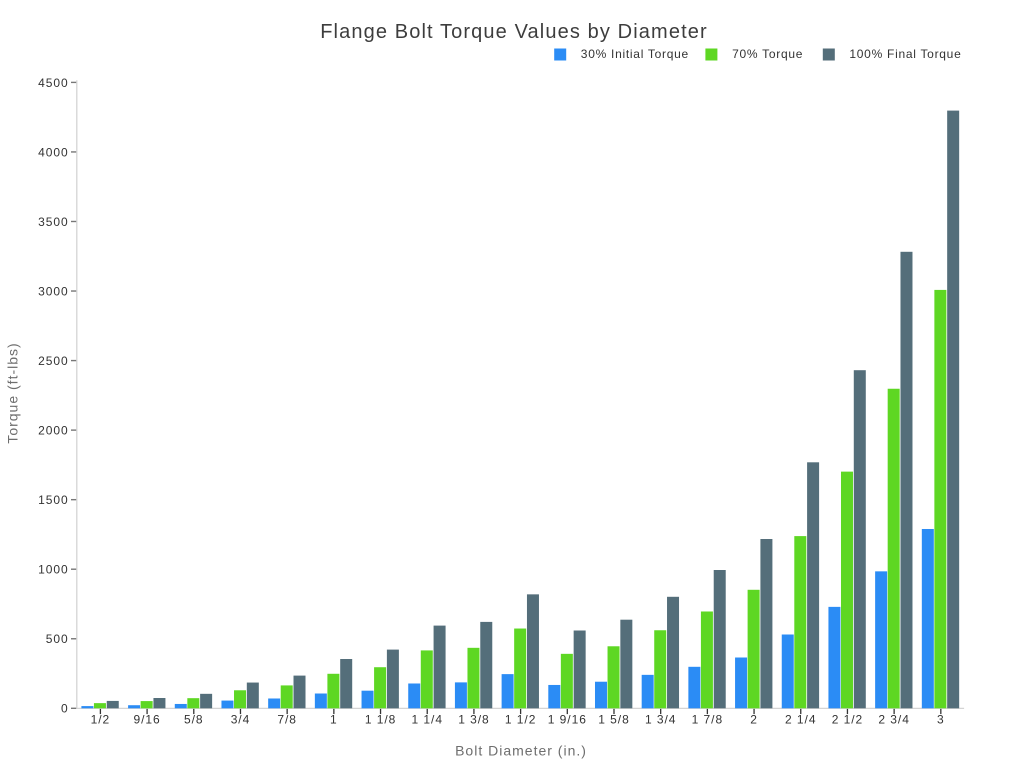  What do you see at coordinates (567, 720) in the screenshot?
I see `svg-text: 1 9/16` at bounding box center [567, 720].